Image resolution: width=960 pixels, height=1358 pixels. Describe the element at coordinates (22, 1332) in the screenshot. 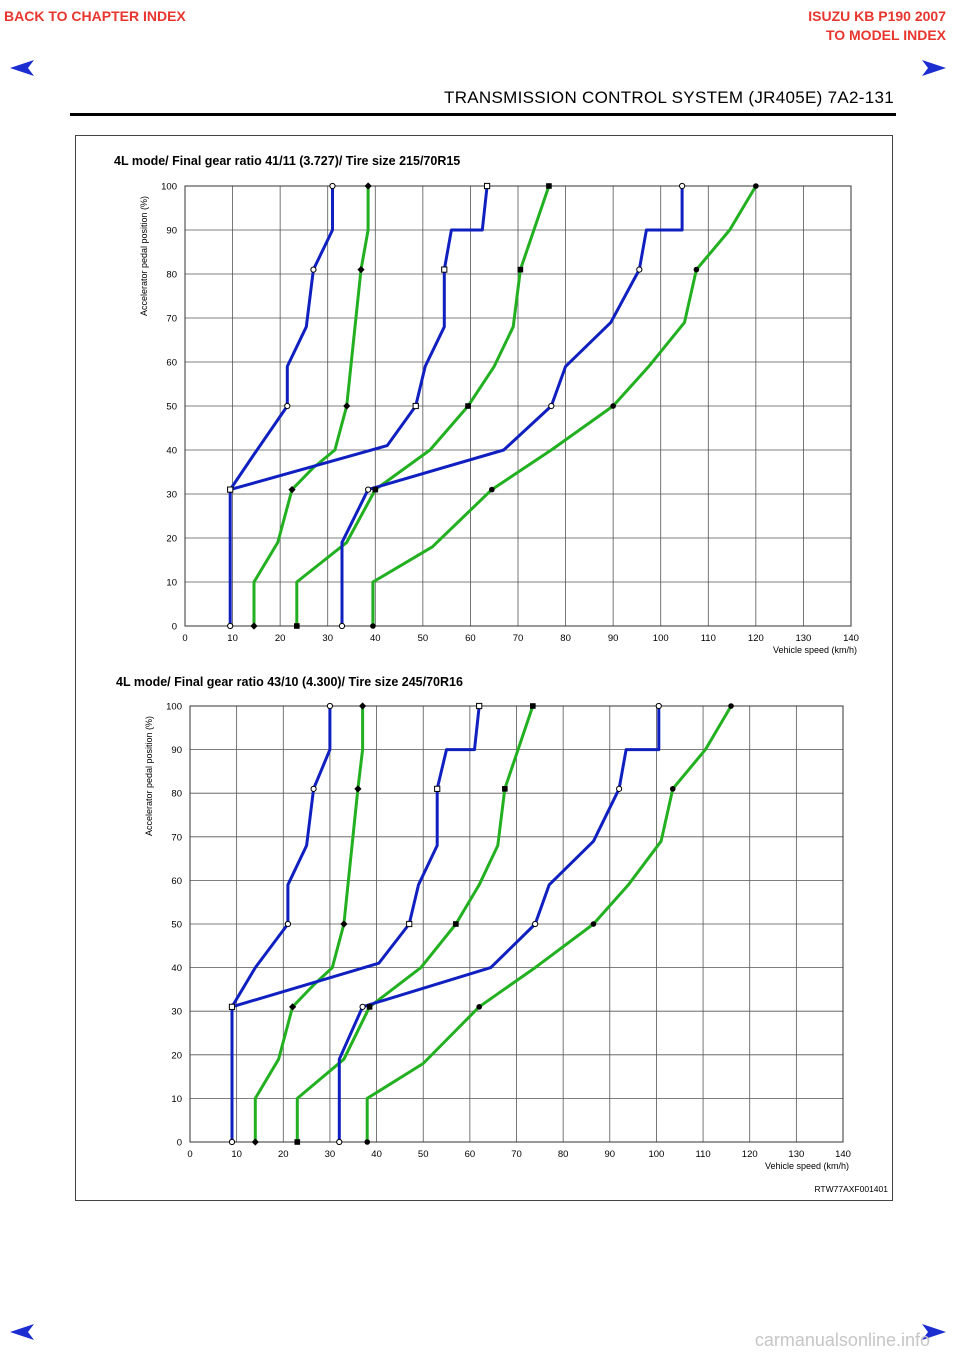

I see `previous-page-arrow-icon-bottom` at that location.